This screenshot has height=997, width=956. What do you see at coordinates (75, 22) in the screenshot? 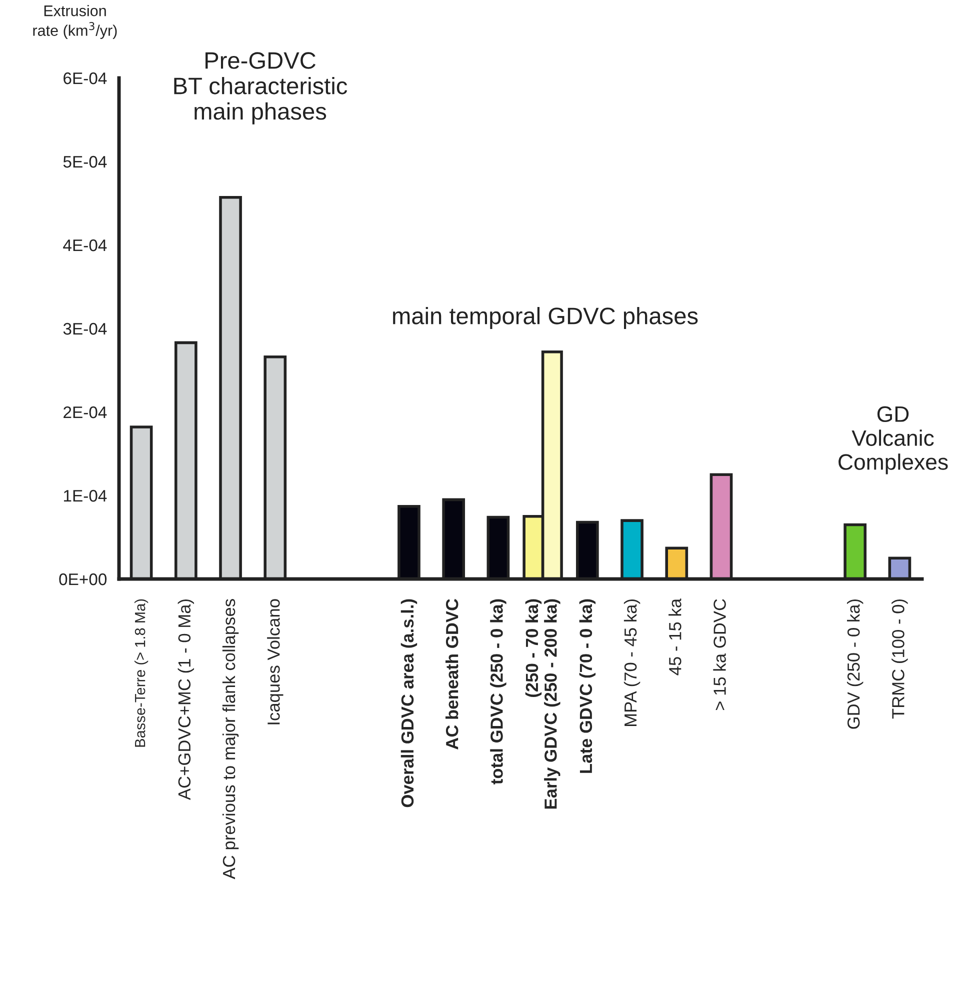
I see `y-axis-title: Extrusion rate (km$^{3}$/yr)` at bounding box center [75, 22].